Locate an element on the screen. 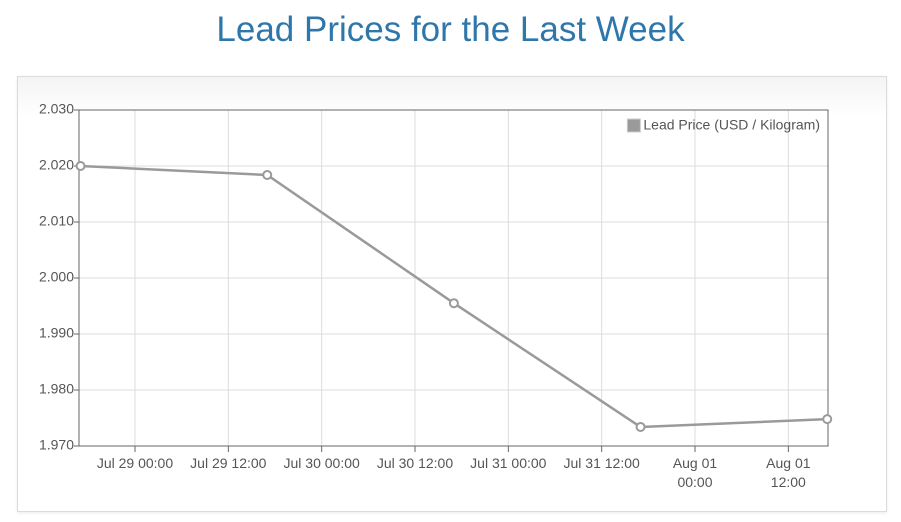  y-tick-label: 1.990 is located at coordinates (56, 333).